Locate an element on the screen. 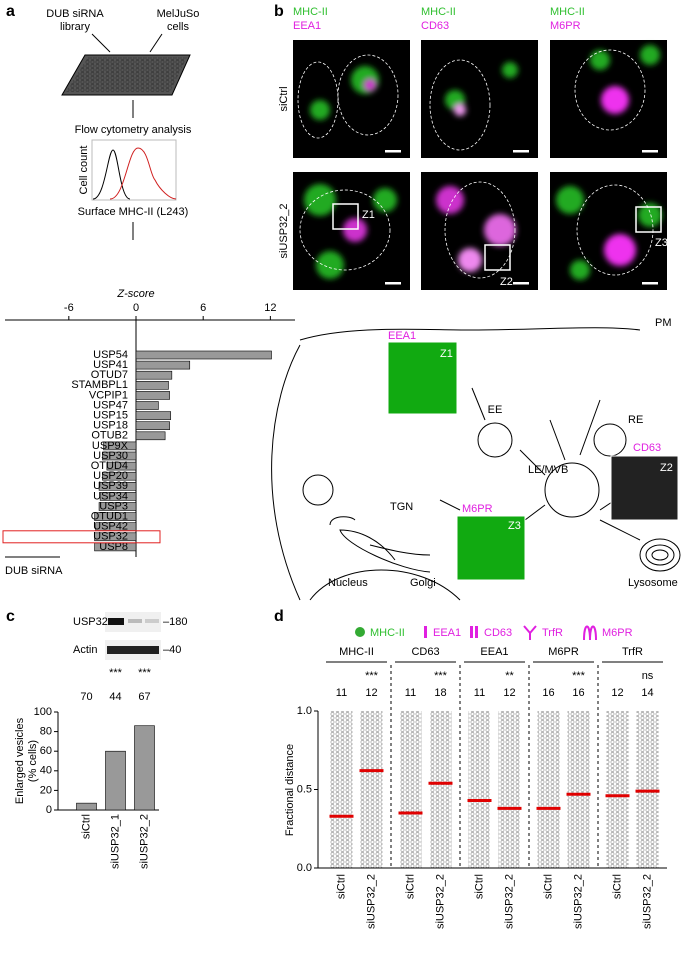 Image resolution: width=685 pixels, height=957 pixels. plate is located at coordinates (126, 75).